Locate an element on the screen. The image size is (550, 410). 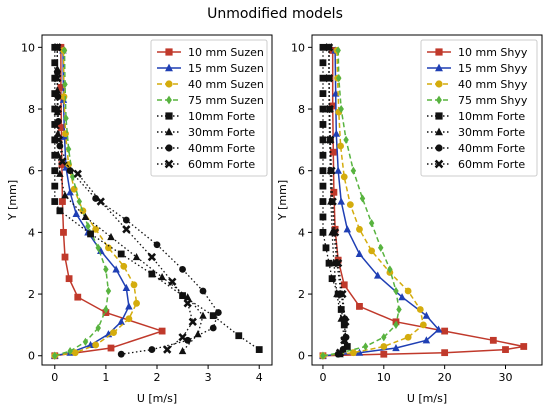
x-axis-label: U [m/s] is located at coordinates (157, 398).